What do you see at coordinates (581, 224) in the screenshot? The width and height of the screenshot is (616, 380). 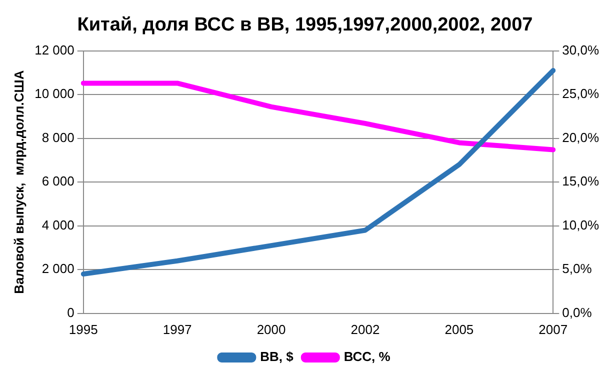 I see `y2-tick-label: 10,0%` at bounding box center [581, 224].